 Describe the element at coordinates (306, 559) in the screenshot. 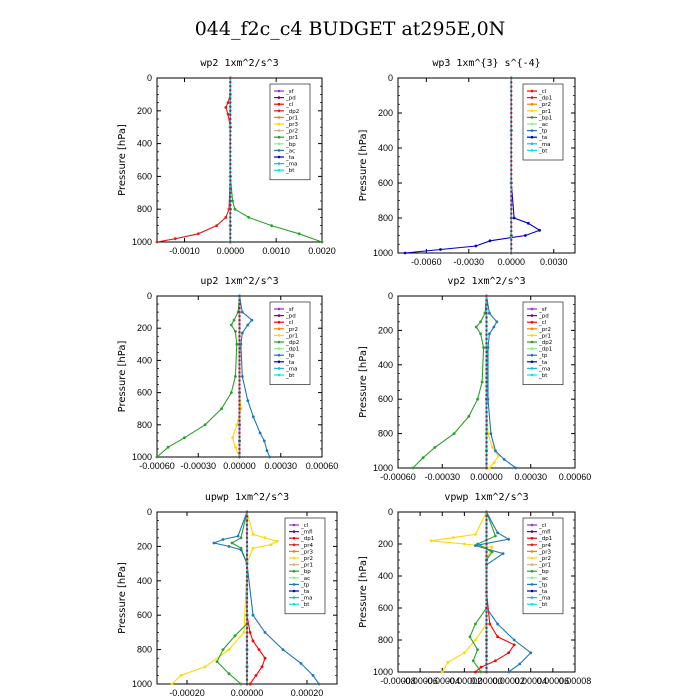

I see `legend-entry: _pr2` at that location.